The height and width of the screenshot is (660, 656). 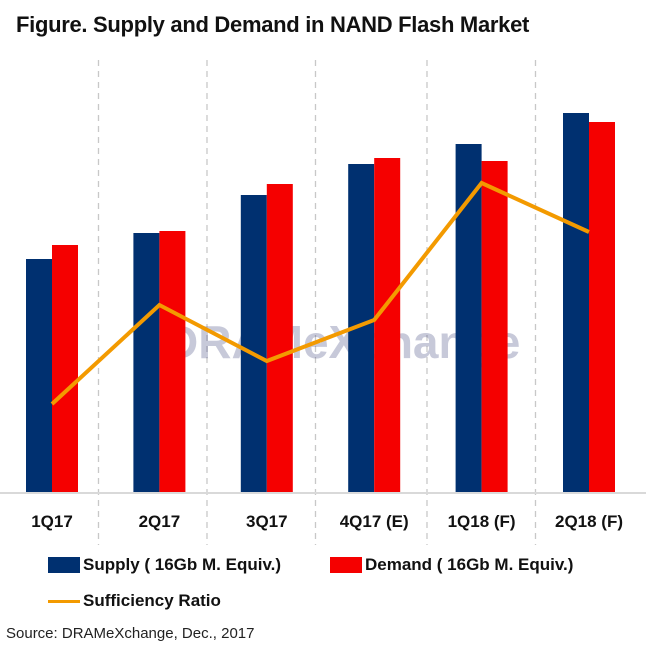 I want to click on x-tick-label: 3Q17, so click(x=267, y=521).